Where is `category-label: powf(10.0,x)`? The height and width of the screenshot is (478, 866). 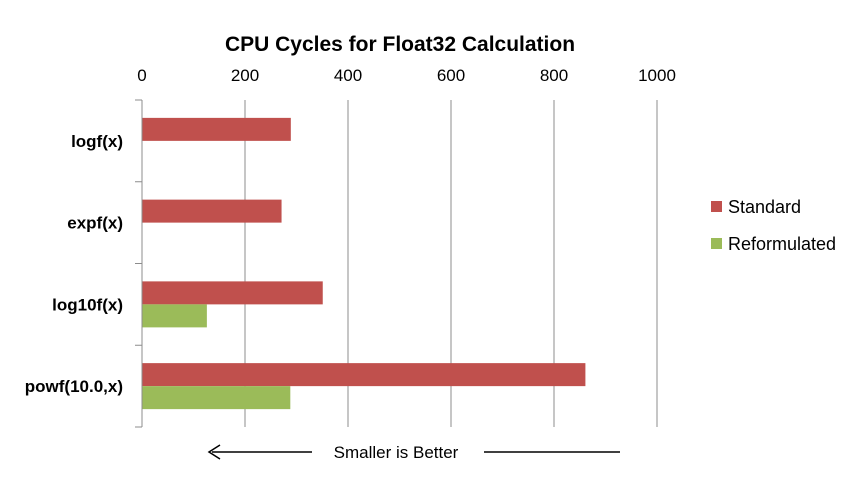 category-label: powf(10.0,x) is located at coordinates (74, 386).